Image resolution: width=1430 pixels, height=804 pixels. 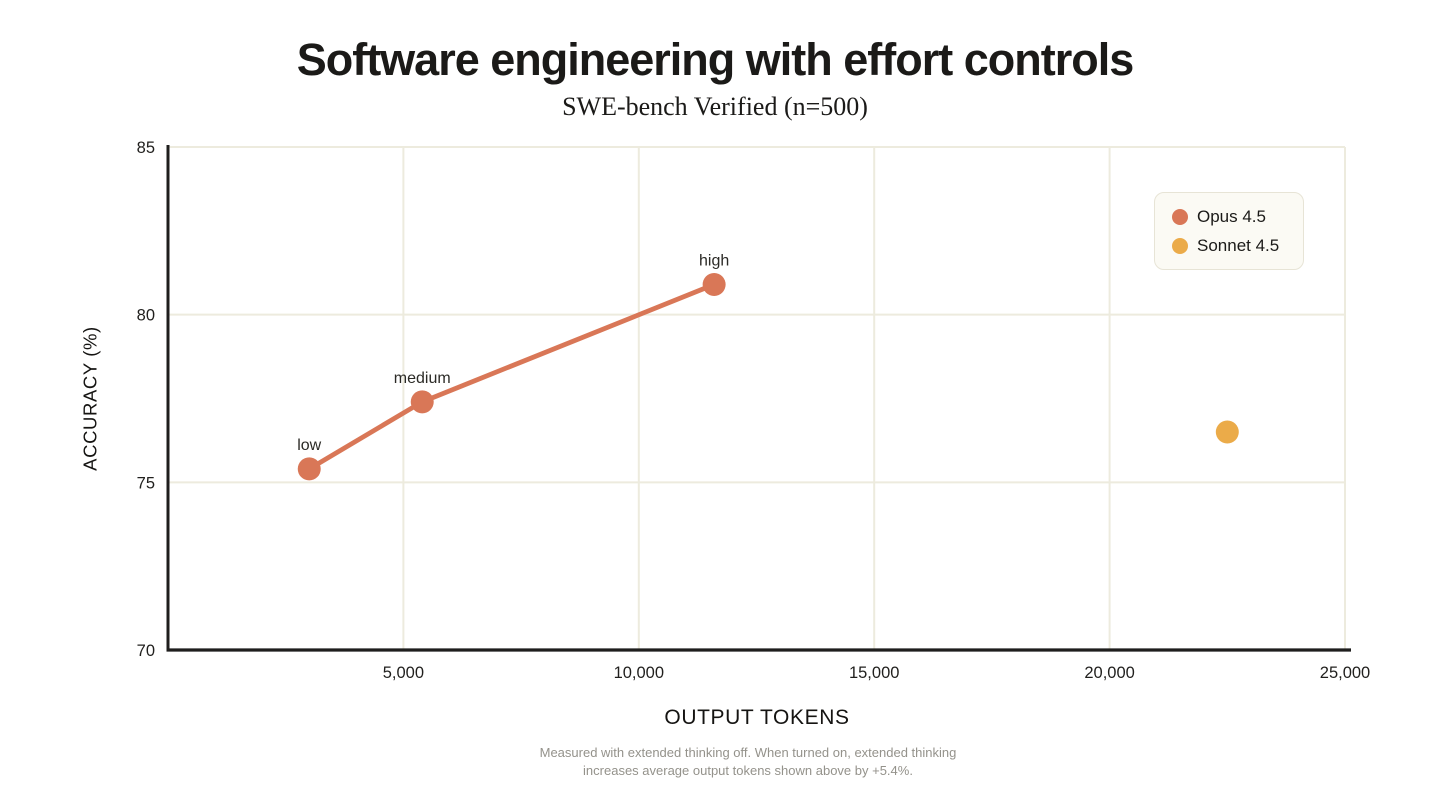 I want to click on chart-subtitle: SWE-bench Verified (n=500), so click(x=715, y=106).